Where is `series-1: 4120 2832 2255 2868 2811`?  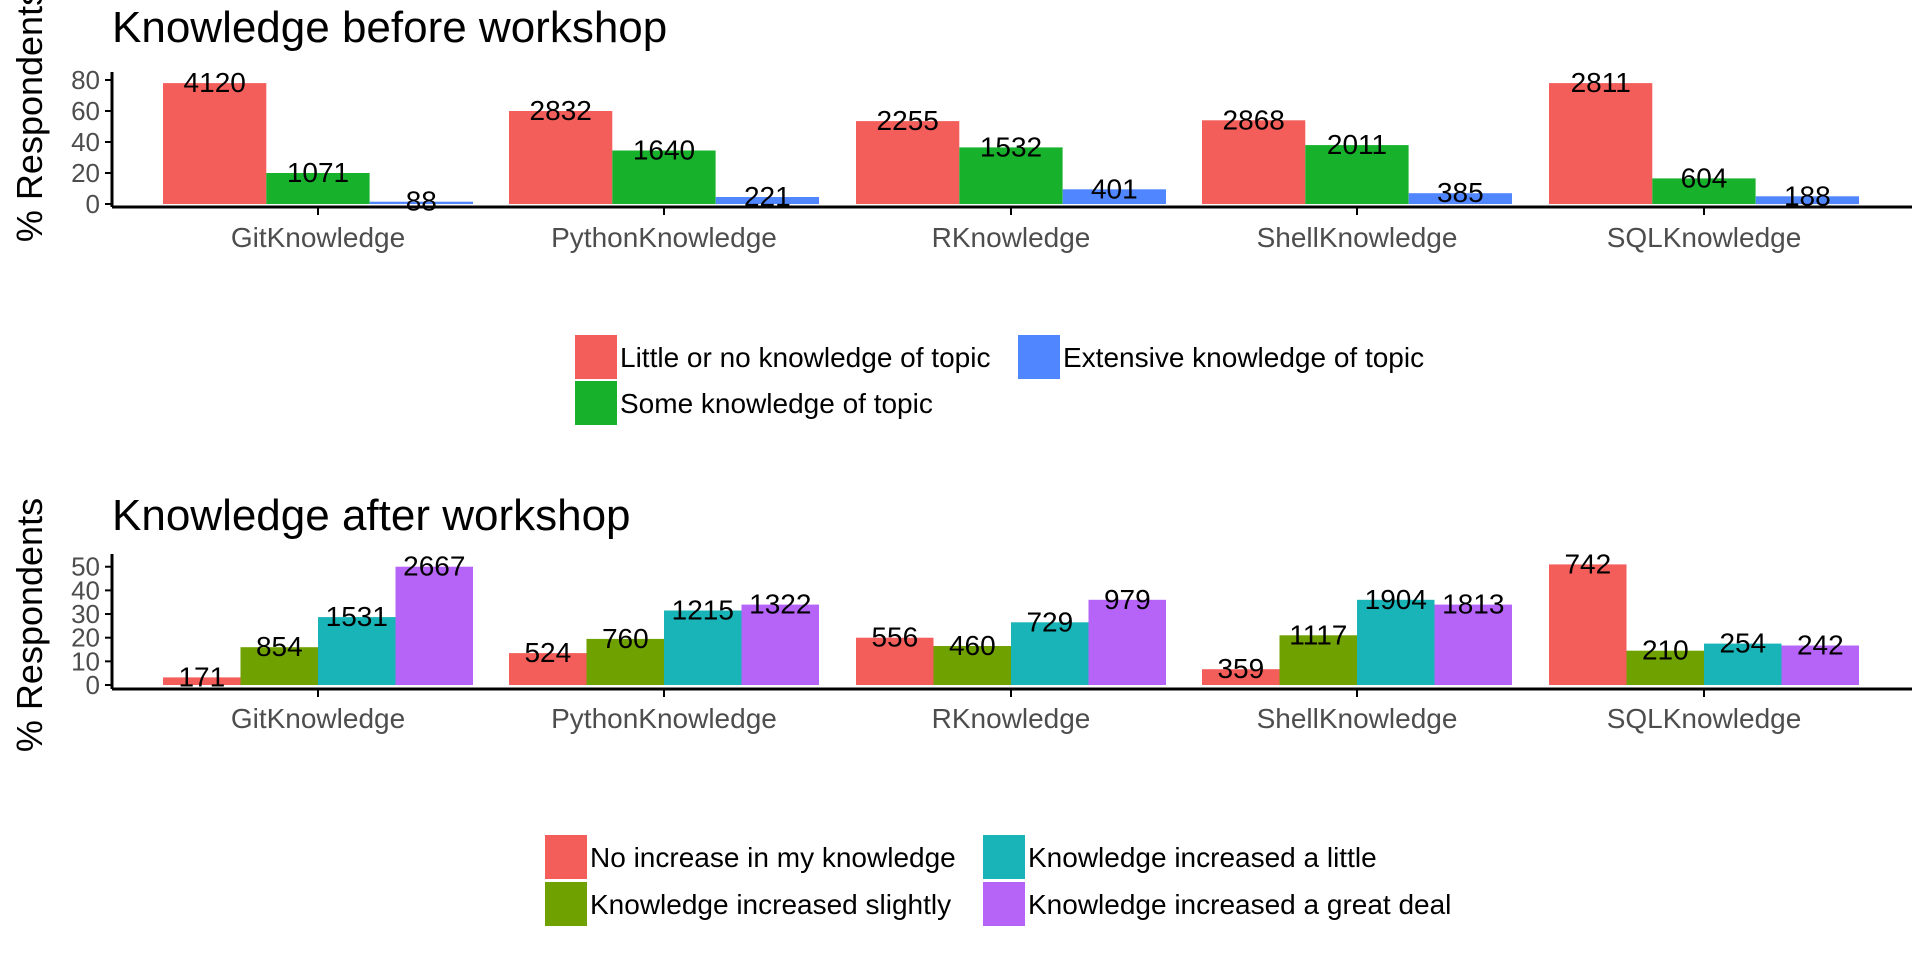 series-1: 4120 2832 2255 2868 2811 is located at coordinates (908, 135).